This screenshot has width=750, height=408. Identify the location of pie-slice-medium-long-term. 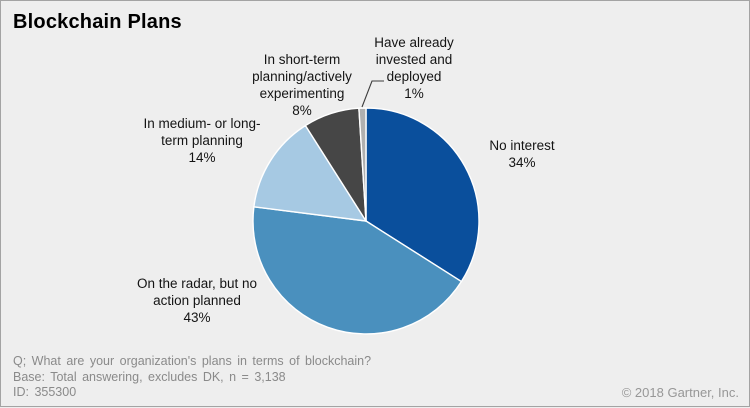
(310, 173).